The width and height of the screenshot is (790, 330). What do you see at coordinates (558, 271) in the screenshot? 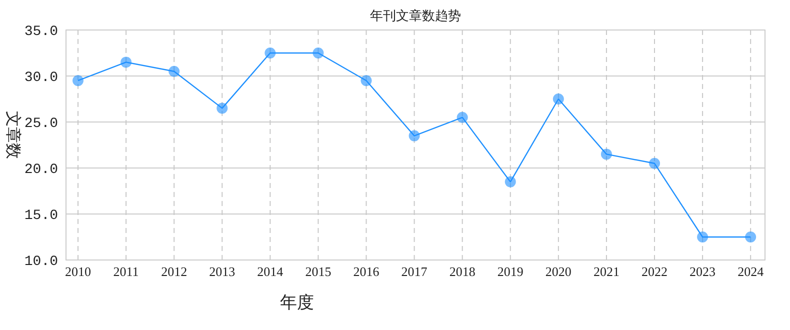
I see `x-tick-label: 2020` at bounding box center [558, 271].